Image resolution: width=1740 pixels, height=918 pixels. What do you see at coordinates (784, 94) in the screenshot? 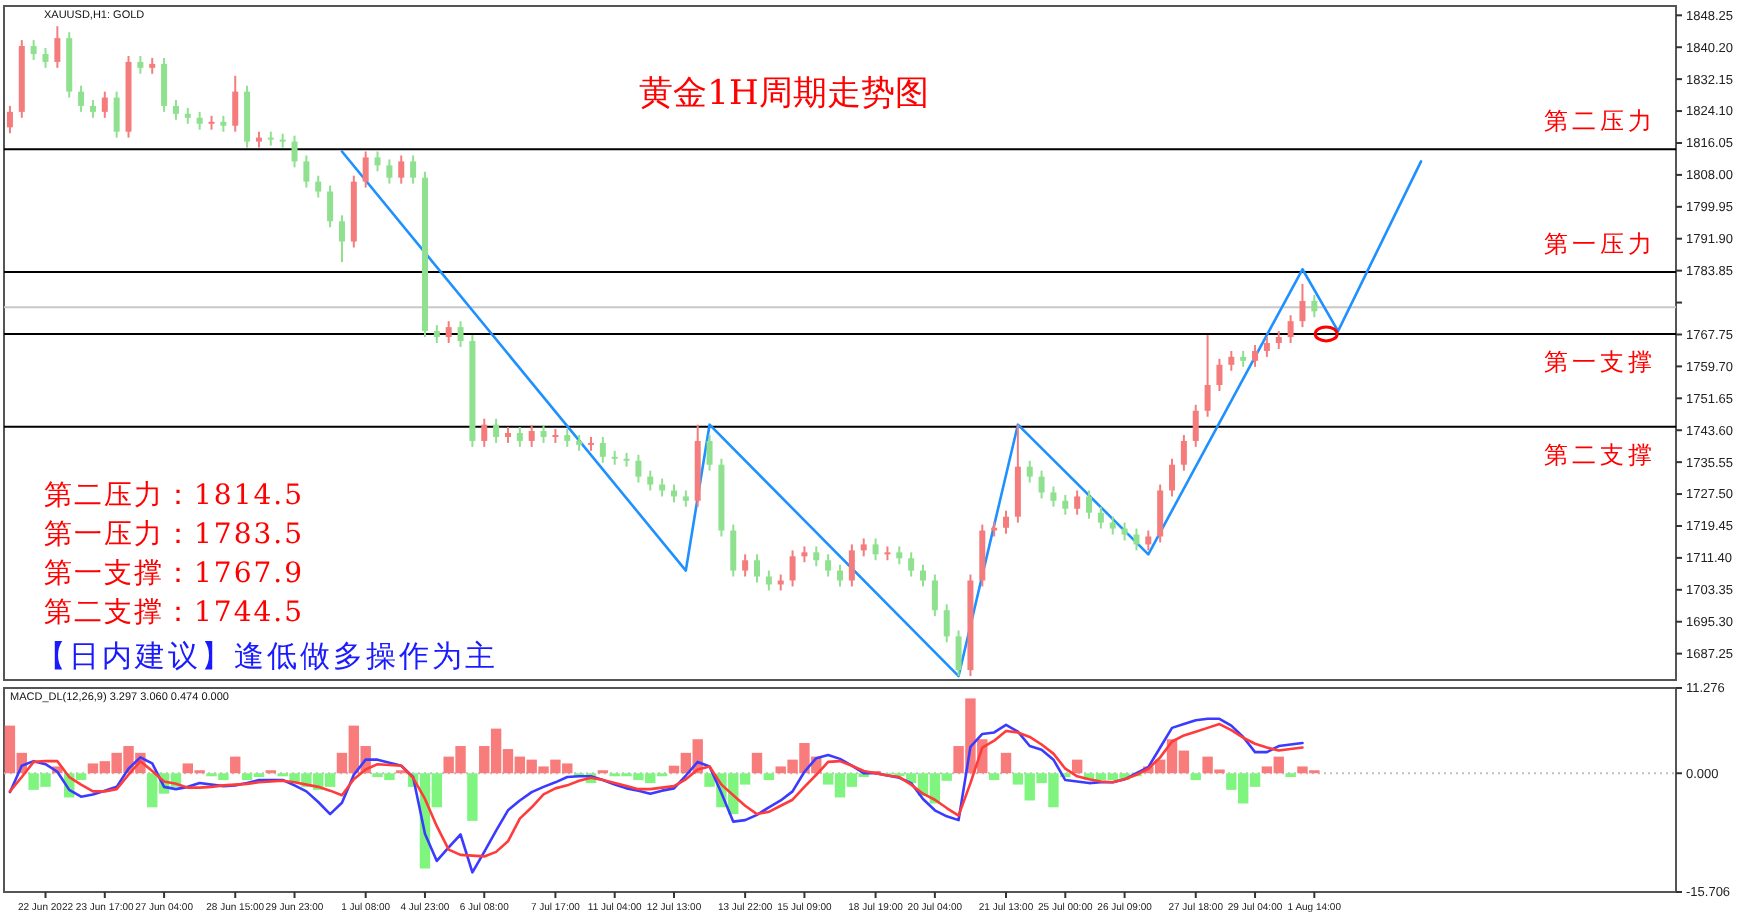
I see `text: 黄金1H周期走势图` at bounding box center [784, 94].